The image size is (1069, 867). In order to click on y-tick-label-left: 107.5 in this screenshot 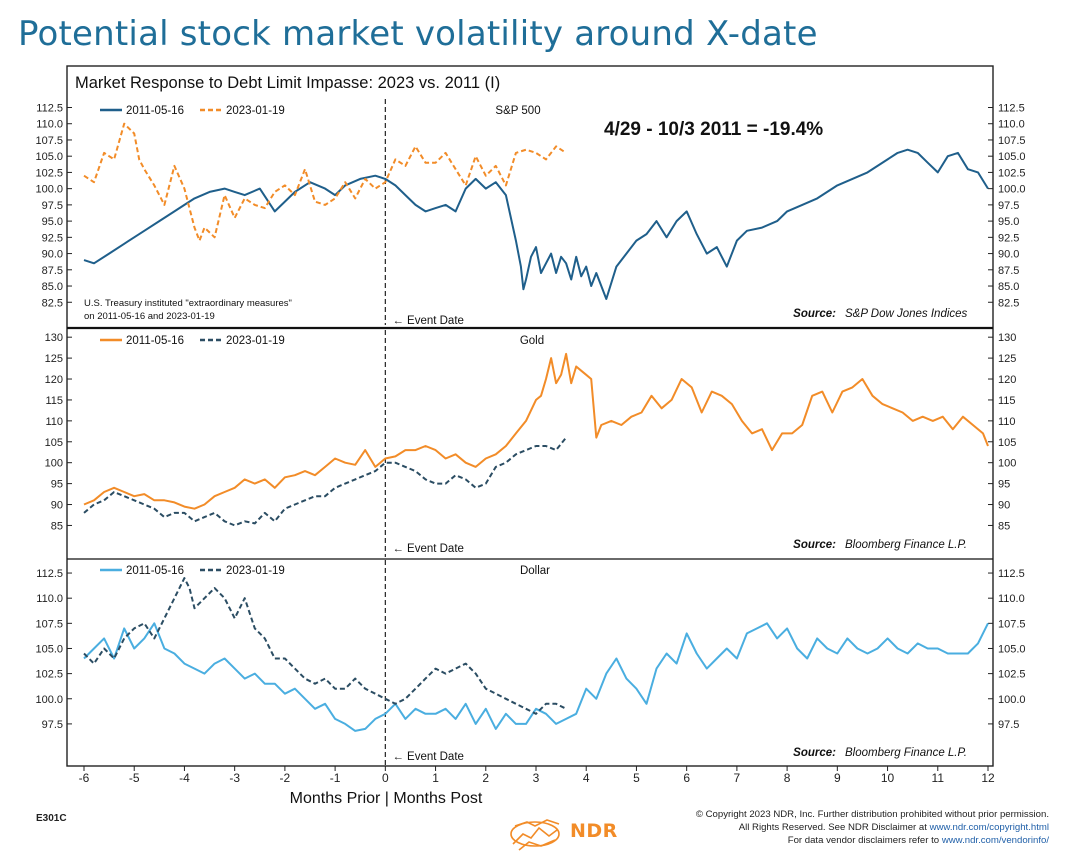, I will do `click(49, 624)`.